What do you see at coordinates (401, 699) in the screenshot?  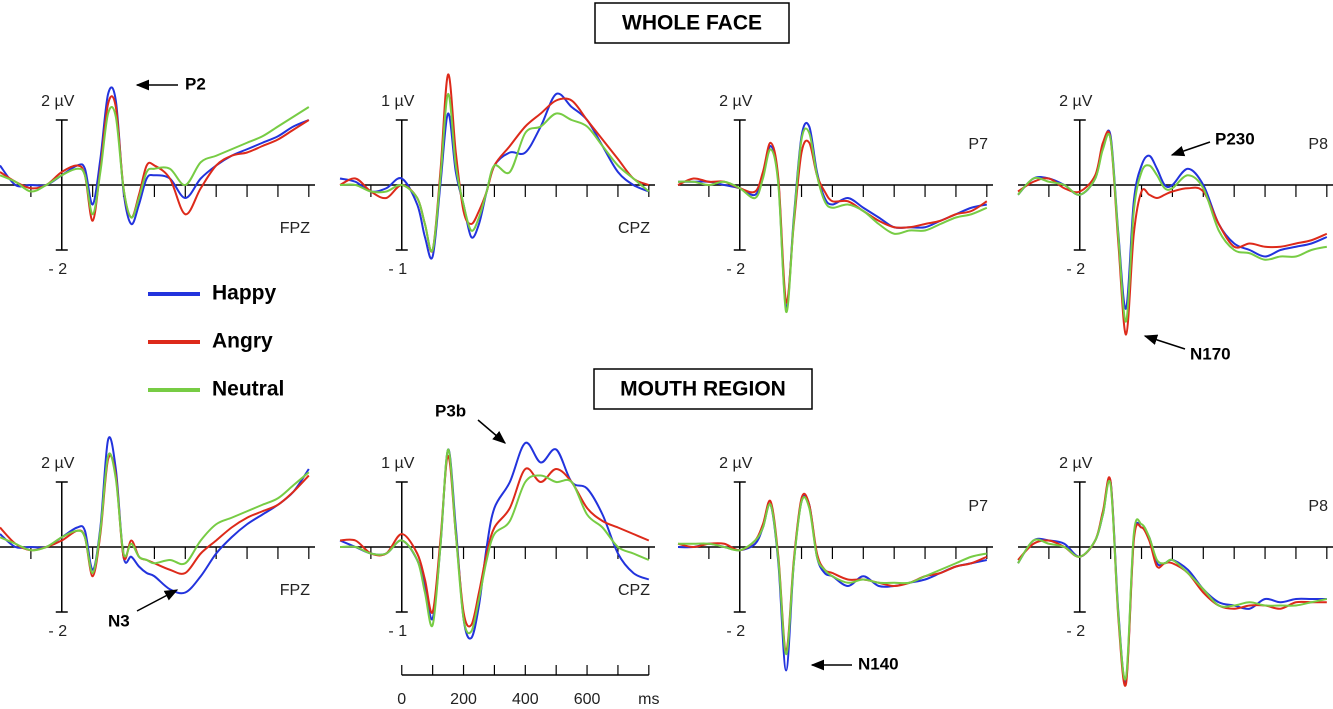 I see `scale-label: 0` at bounding box center [401, 699].